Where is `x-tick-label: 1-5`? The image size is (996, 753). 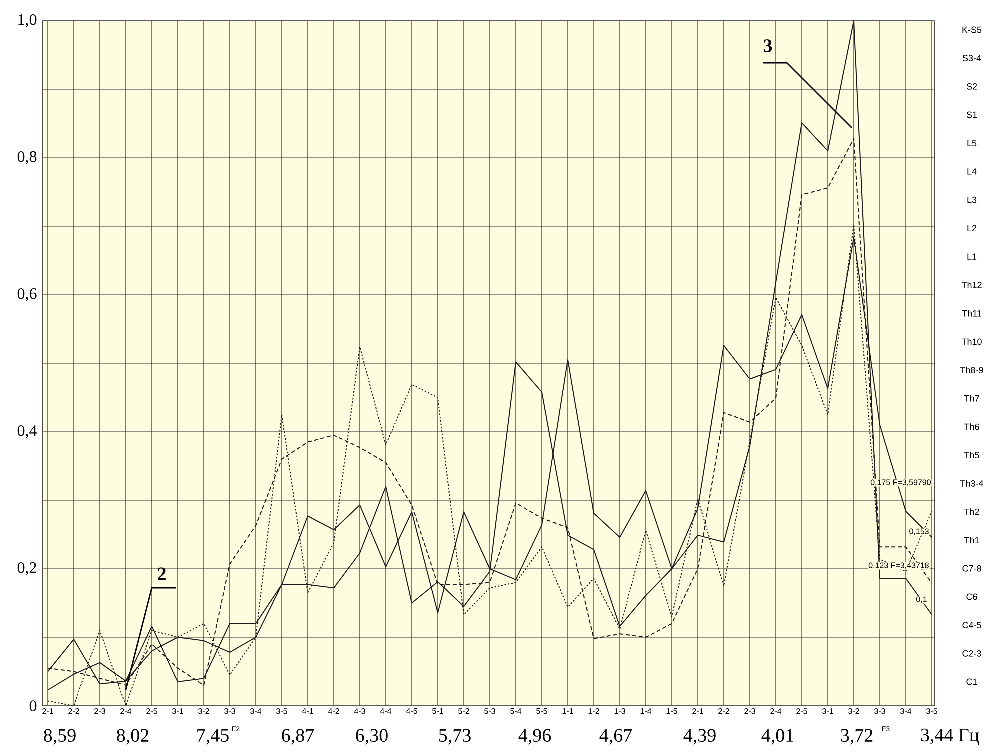
x-tick-label: 1-5 is located at coordinates (672, 711).